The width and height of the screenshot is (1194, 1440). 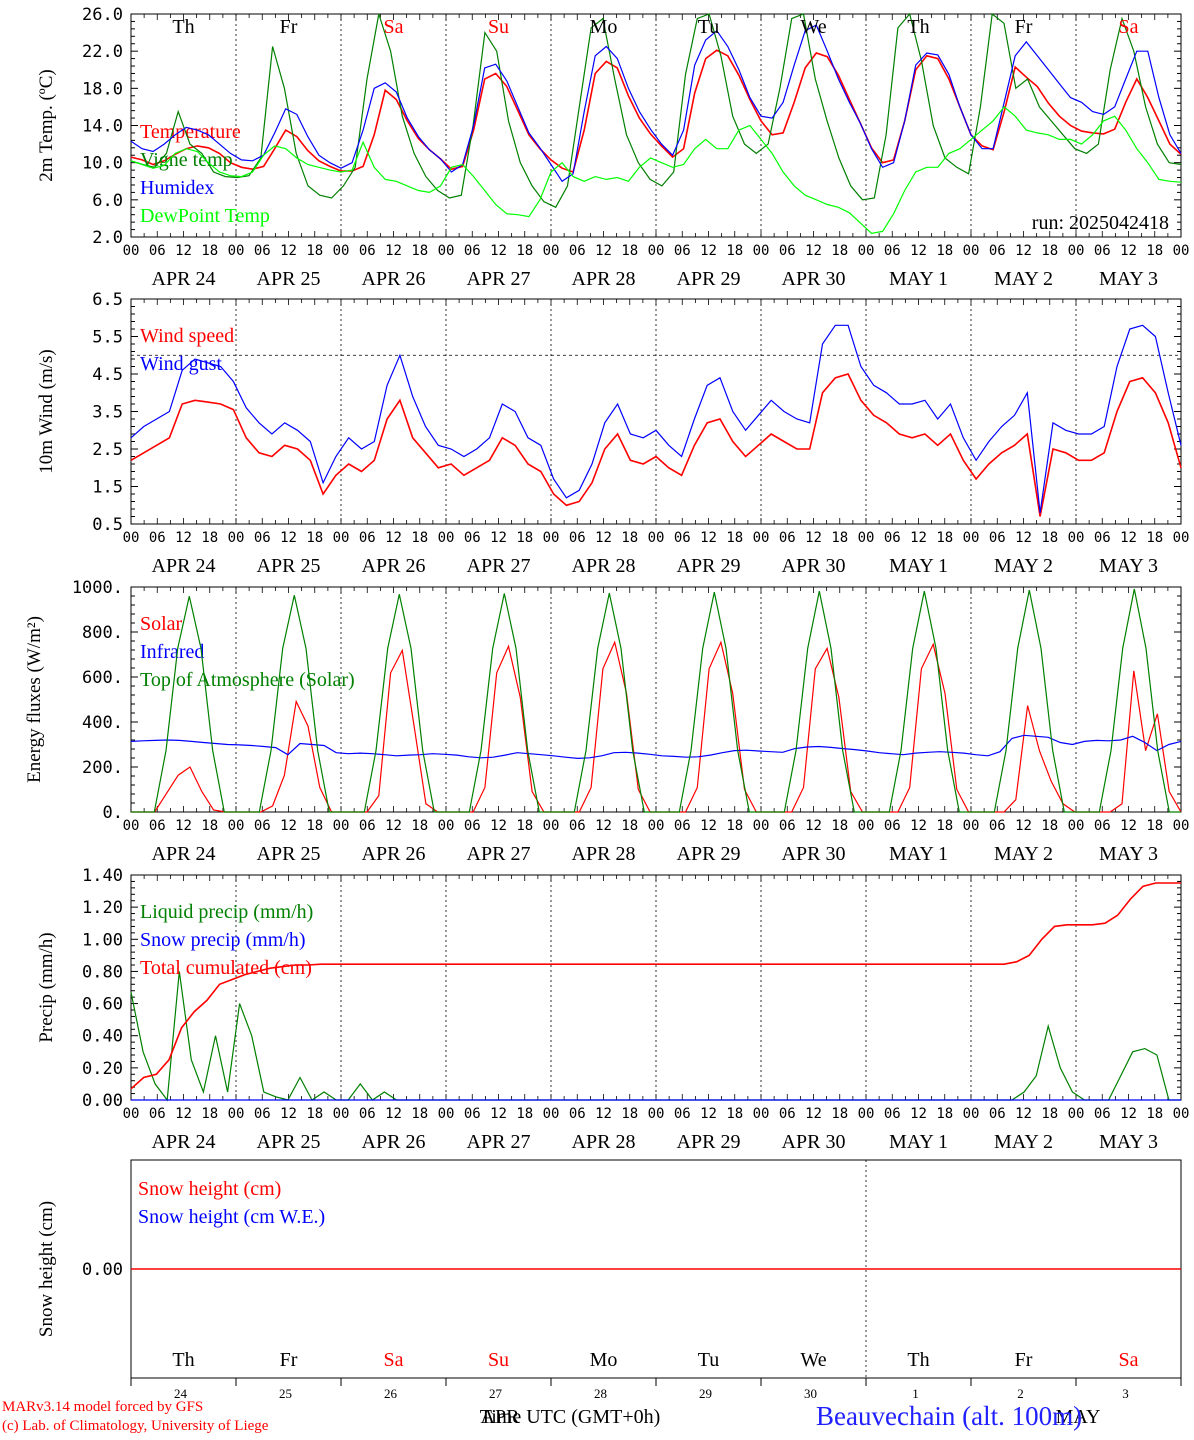 What do you see at coordinates (1020, 1393) in the screenshot?
I see `day-number: 2` at bounding box center [1020, 1393].